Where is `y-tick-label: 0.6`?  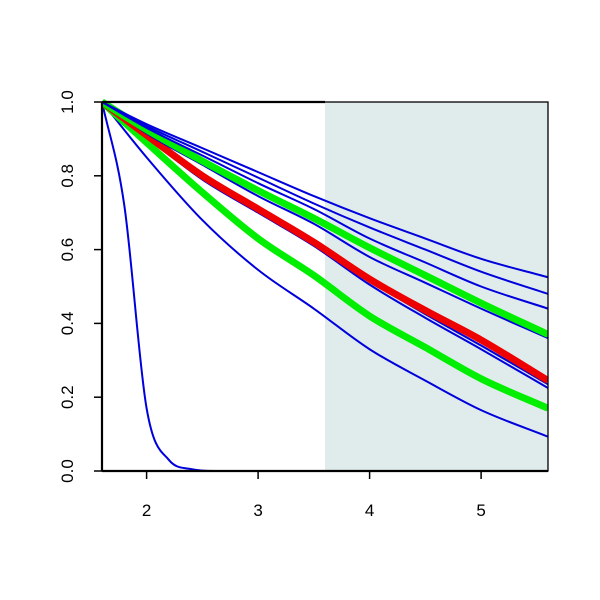 y-tick-label: 0.6 is located at coordinates (67, 250).